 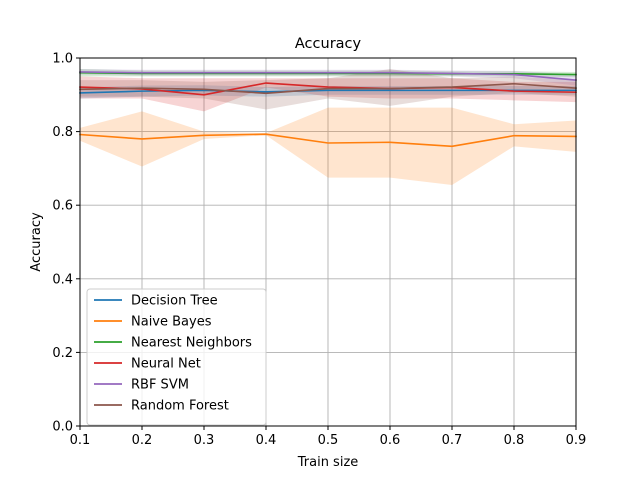 What do you see at coordinates (204, 440) in the screenshot?
I see `x-tick-label: 0.3` at bounding box center [204, 440].